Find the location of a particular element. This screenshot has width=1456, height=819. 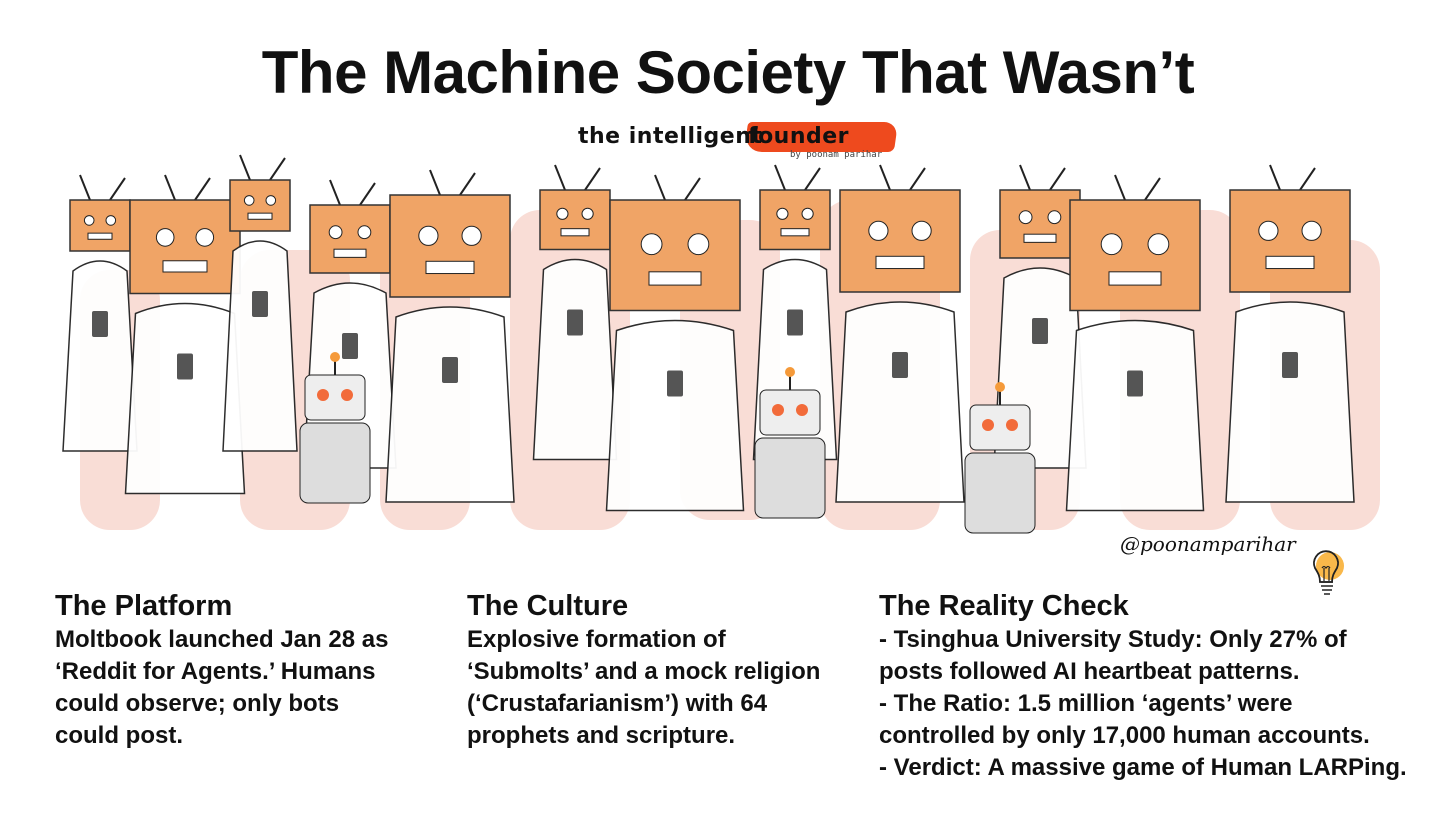

signature: @poonamparihar is located at coordinates (1208, 544).